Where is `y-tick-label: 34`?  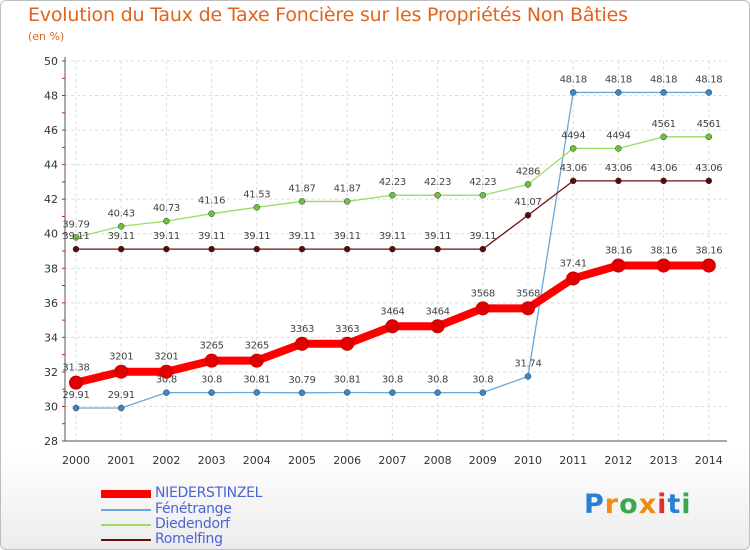
y-tick-label: 34 is located at coordinates (51, 337).